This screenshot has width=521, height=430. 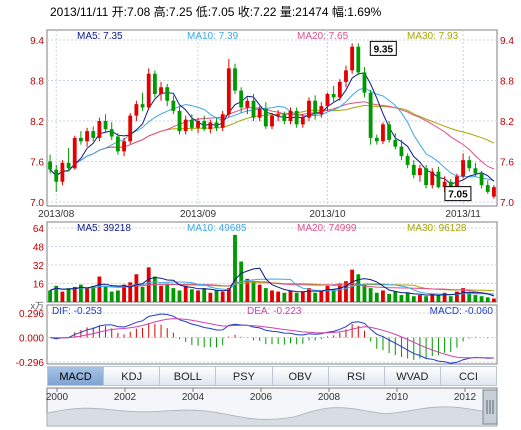 I want to click on price-y-tick-left: 7.6, so click(x=37, y=163).